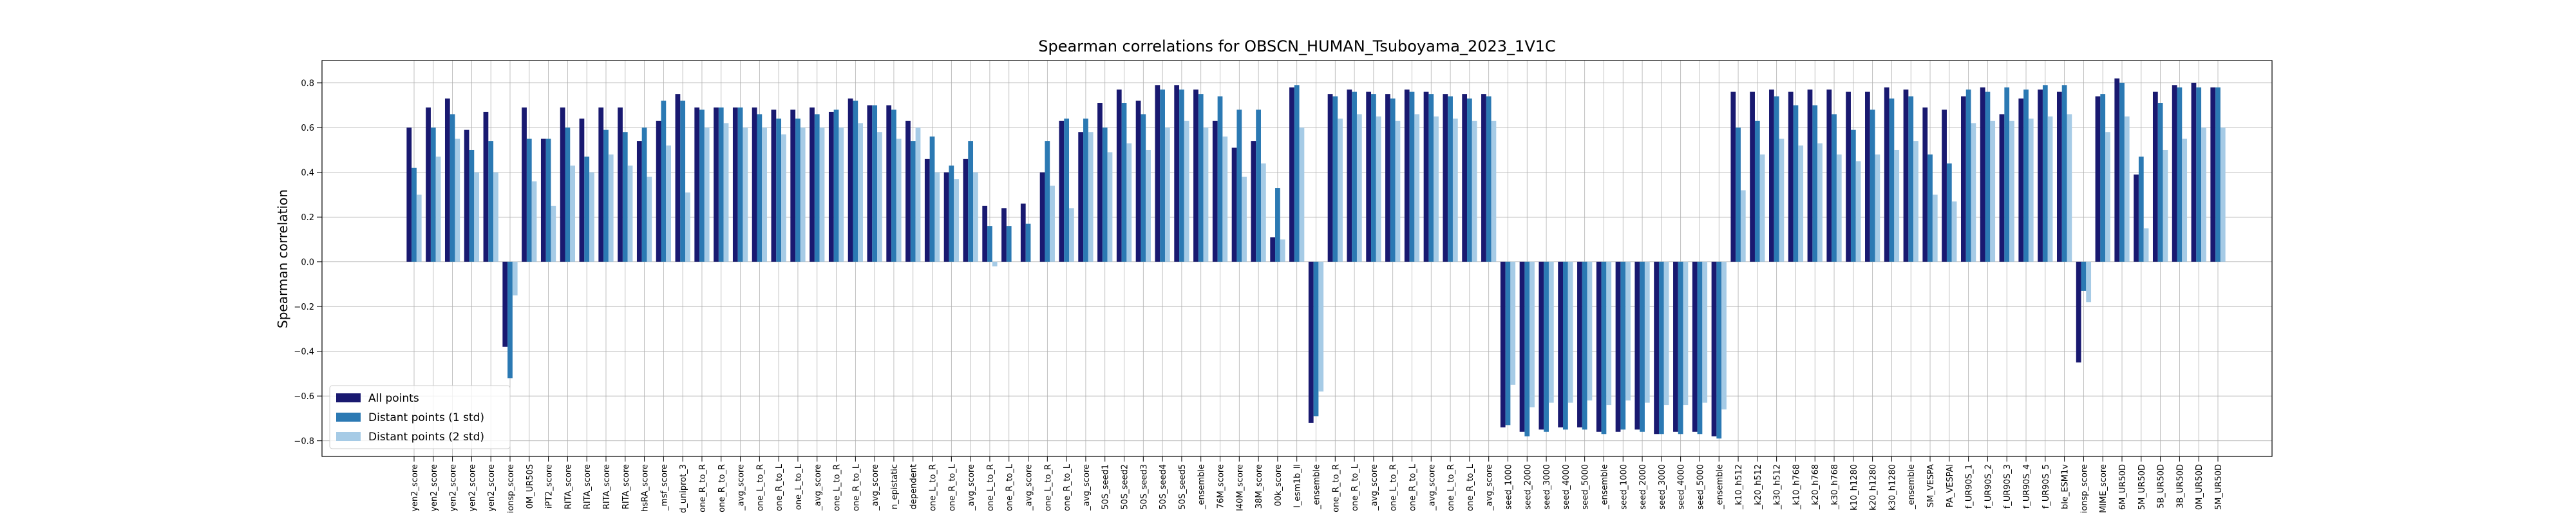  Describe the element at coordinates (307, 263) in the screenshot. I see `y-tick-label: 0.0` at that location.